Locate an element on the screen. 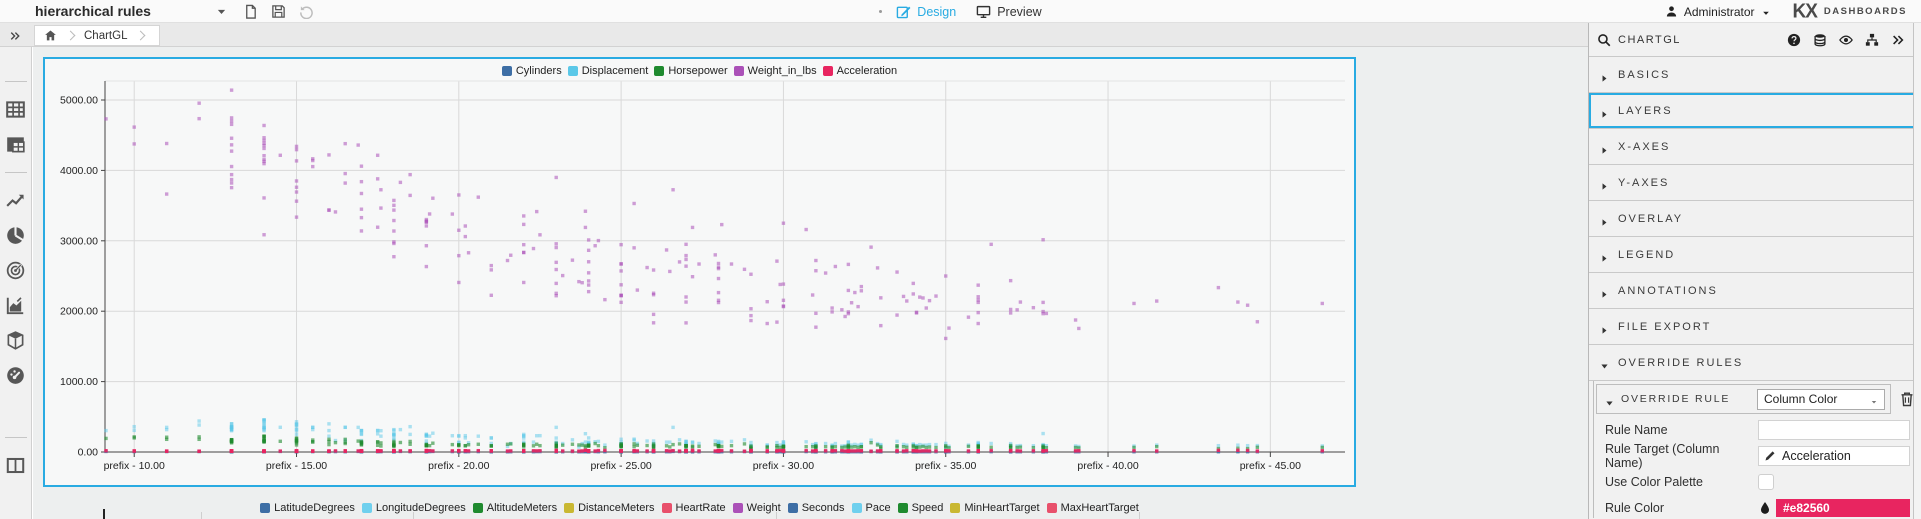 The image size is (1921, 519). separator-dot-icon is located at coordinates (881, 11).